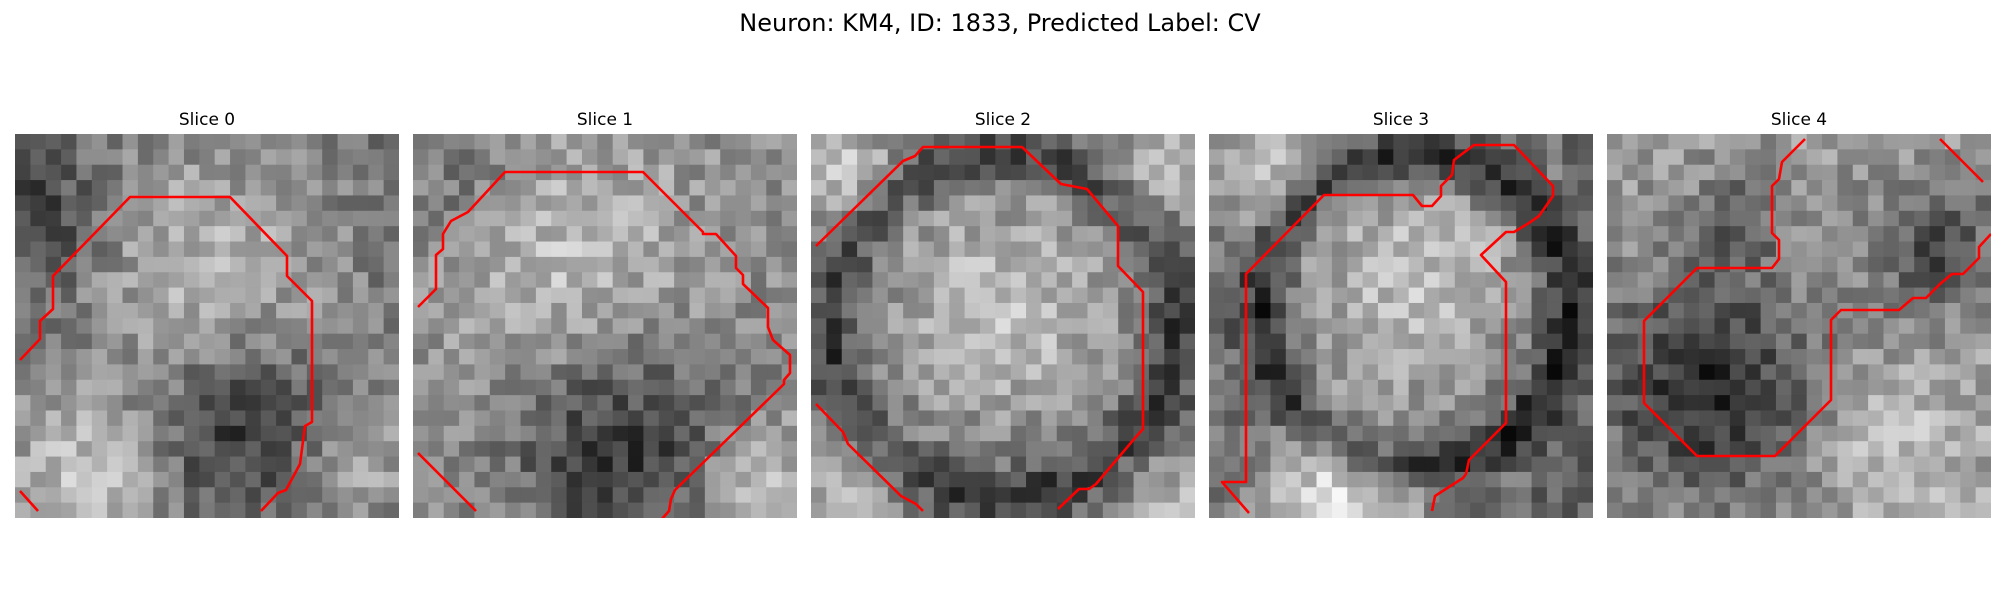  I want to click on slice-panel-2: Slice 2, so click(1003, 313).